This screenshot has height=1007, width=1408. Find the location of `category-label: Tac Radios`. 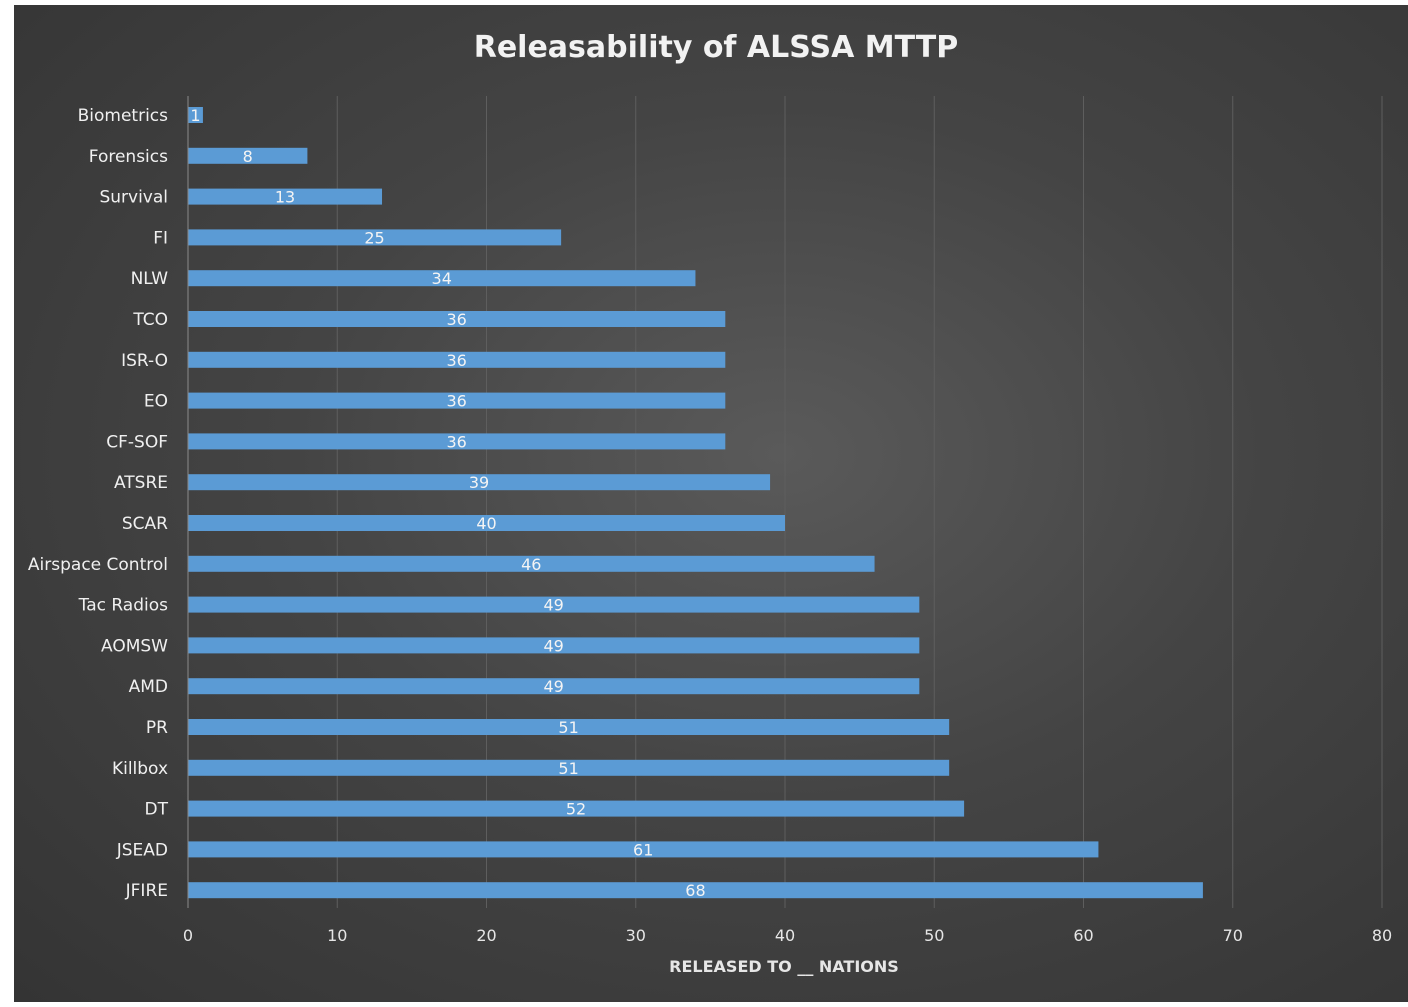

category-label: Tac Radios is located at coordinates (123, 606).